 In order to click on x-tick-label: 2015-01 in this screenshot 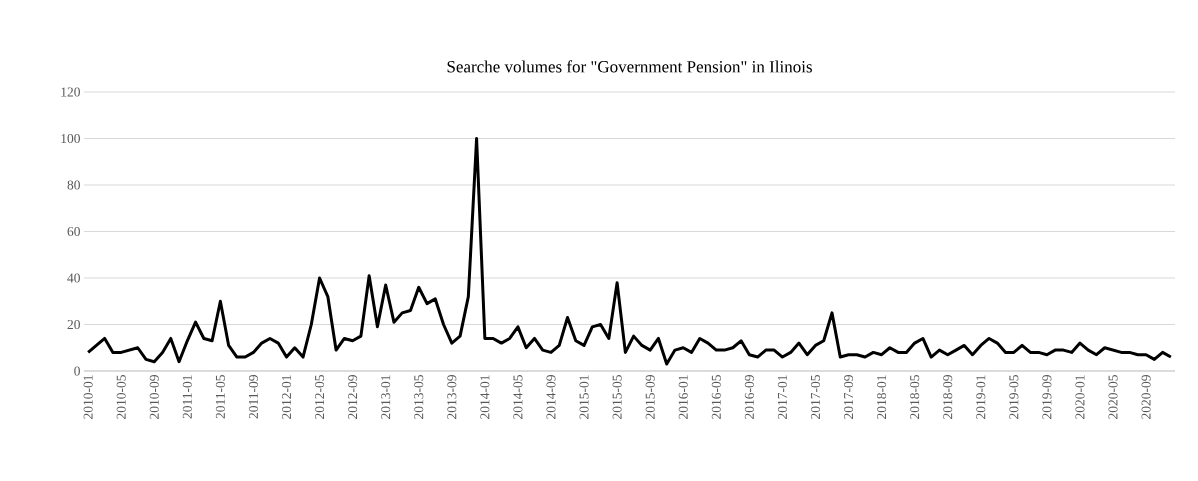, I will do `click(584, 397)`.